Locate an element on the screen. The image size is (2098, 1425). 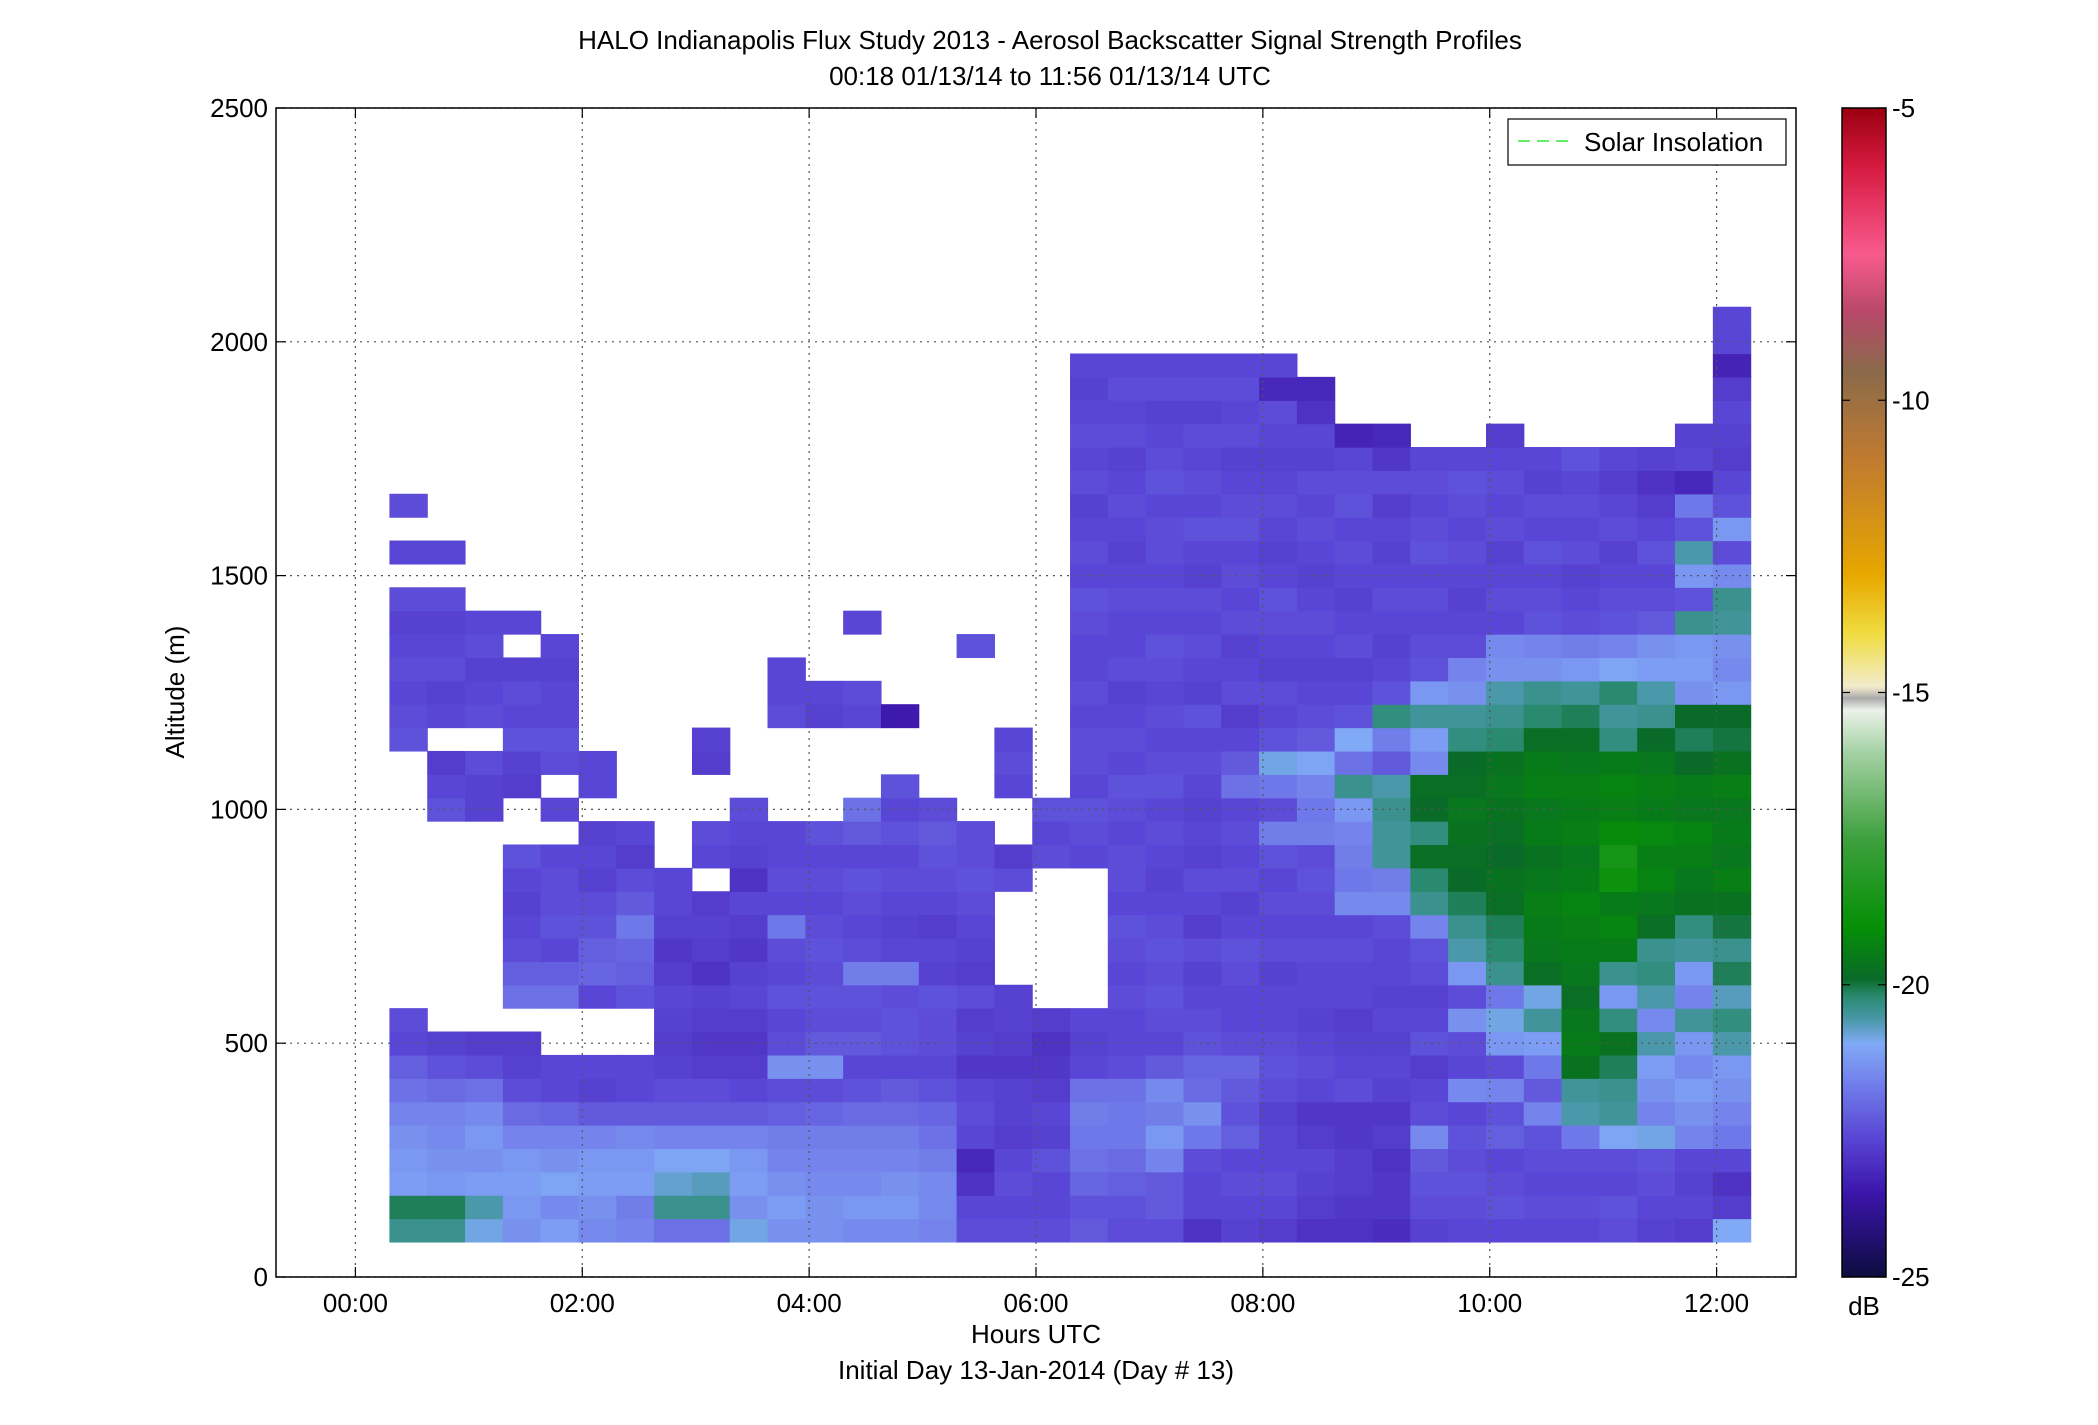
x-tick-label: 04:00 is located at coordinates (809, 1303).